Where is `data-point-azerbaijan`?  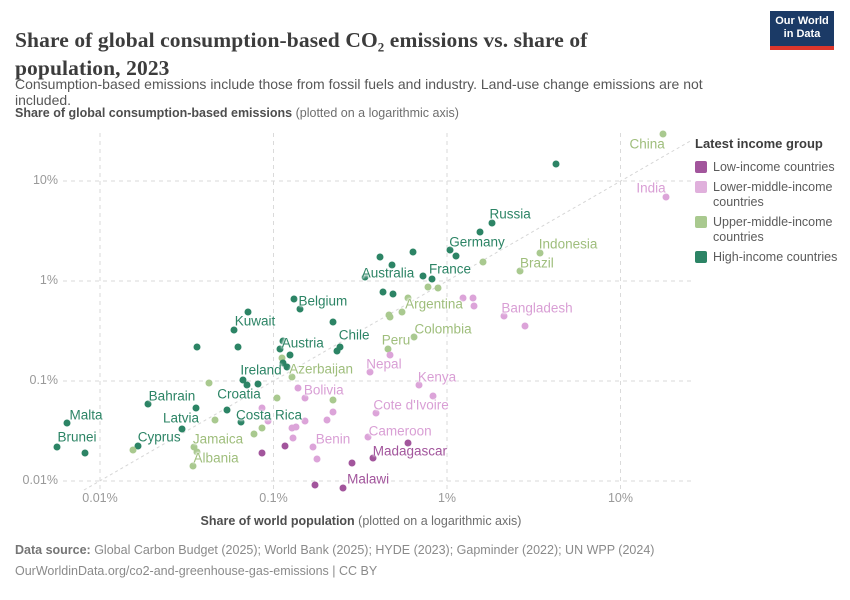
data-point-azerbaijan is located at coordinates (292, 377).